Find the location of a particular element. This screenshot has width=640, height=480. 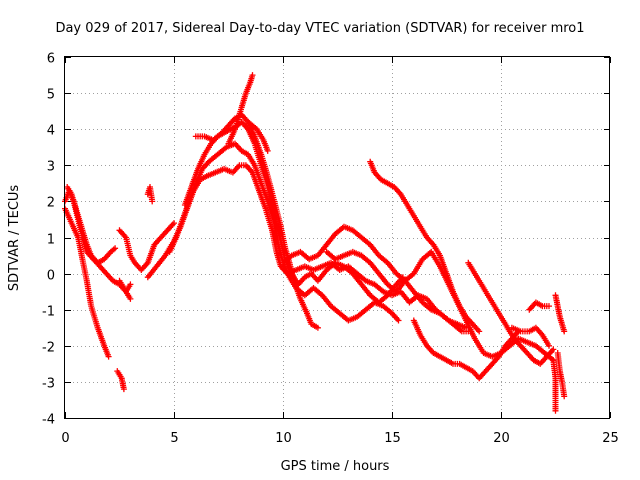

x-tick-label: 25 is located at coordinates (610, 438).